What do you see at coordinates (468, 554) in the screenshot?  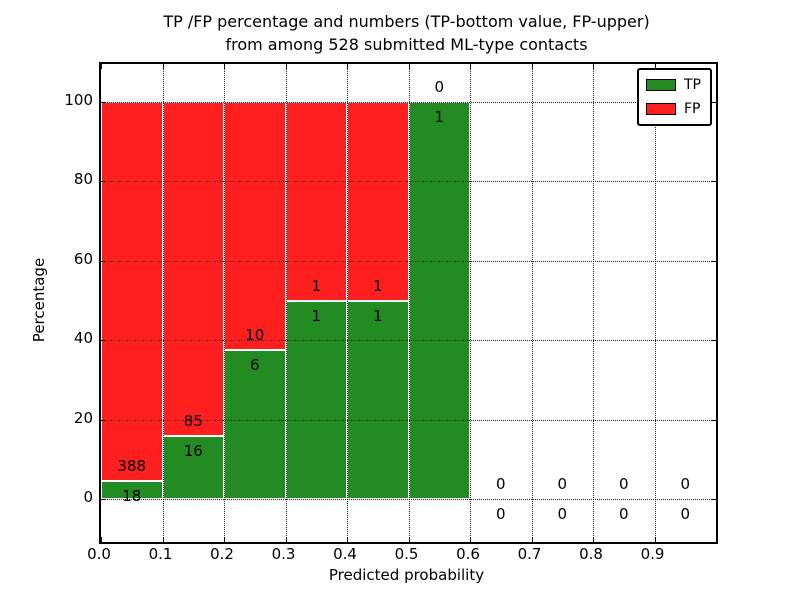 I see `x-tick-label: 0.6` at bounding box center [468, 554].